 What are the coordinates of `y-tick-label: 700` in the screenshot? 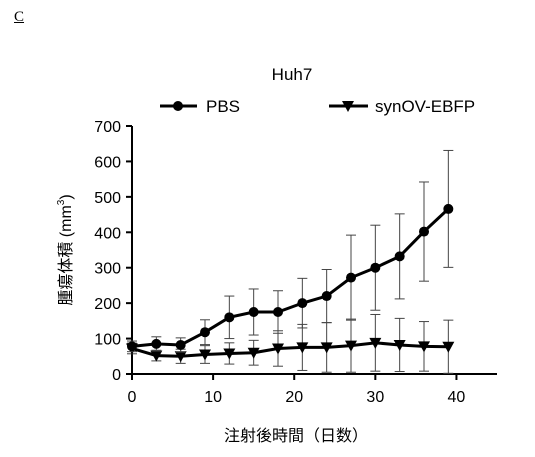 It's located at (107, 127).